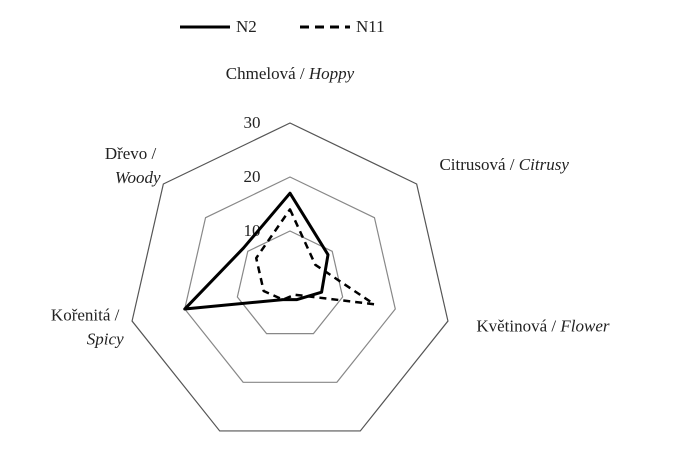 The width and height of the screenshot is (676, 457). I want to click on r-tick-label: 20, so click(252, 176).